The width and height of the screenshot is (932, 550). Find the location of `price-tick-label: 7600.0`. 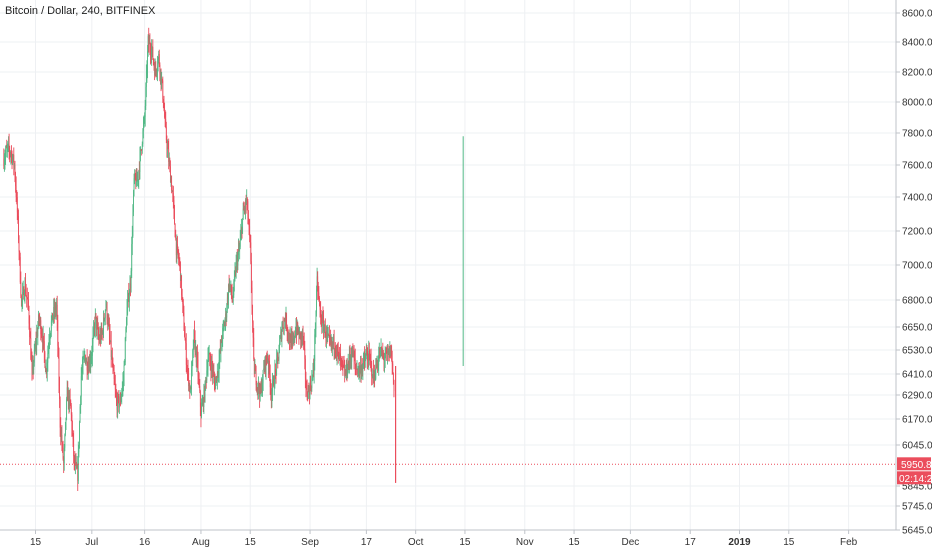

price-tick-label: 7600.0 is located at coordinates (917, 166).